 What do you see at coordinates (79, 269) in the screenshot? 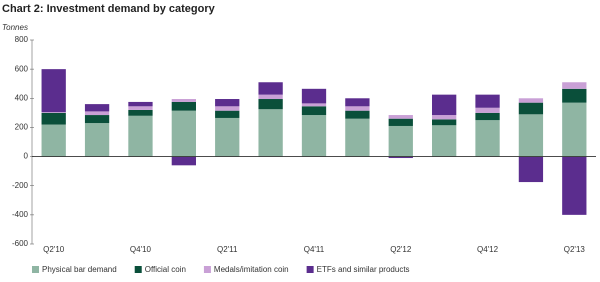
I see `legend-label: Physical bar demand` at bounding box center [79, 269].